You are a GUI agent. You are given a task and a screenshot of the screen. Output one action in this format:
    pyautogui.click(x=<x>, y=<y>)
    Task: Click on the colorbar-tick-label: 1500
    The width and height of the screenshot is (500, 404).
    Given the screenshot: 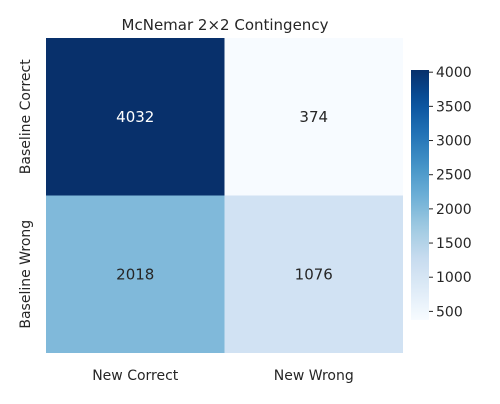 What is the action you would take?
    pyautogui.click(x=454, y=244)
    